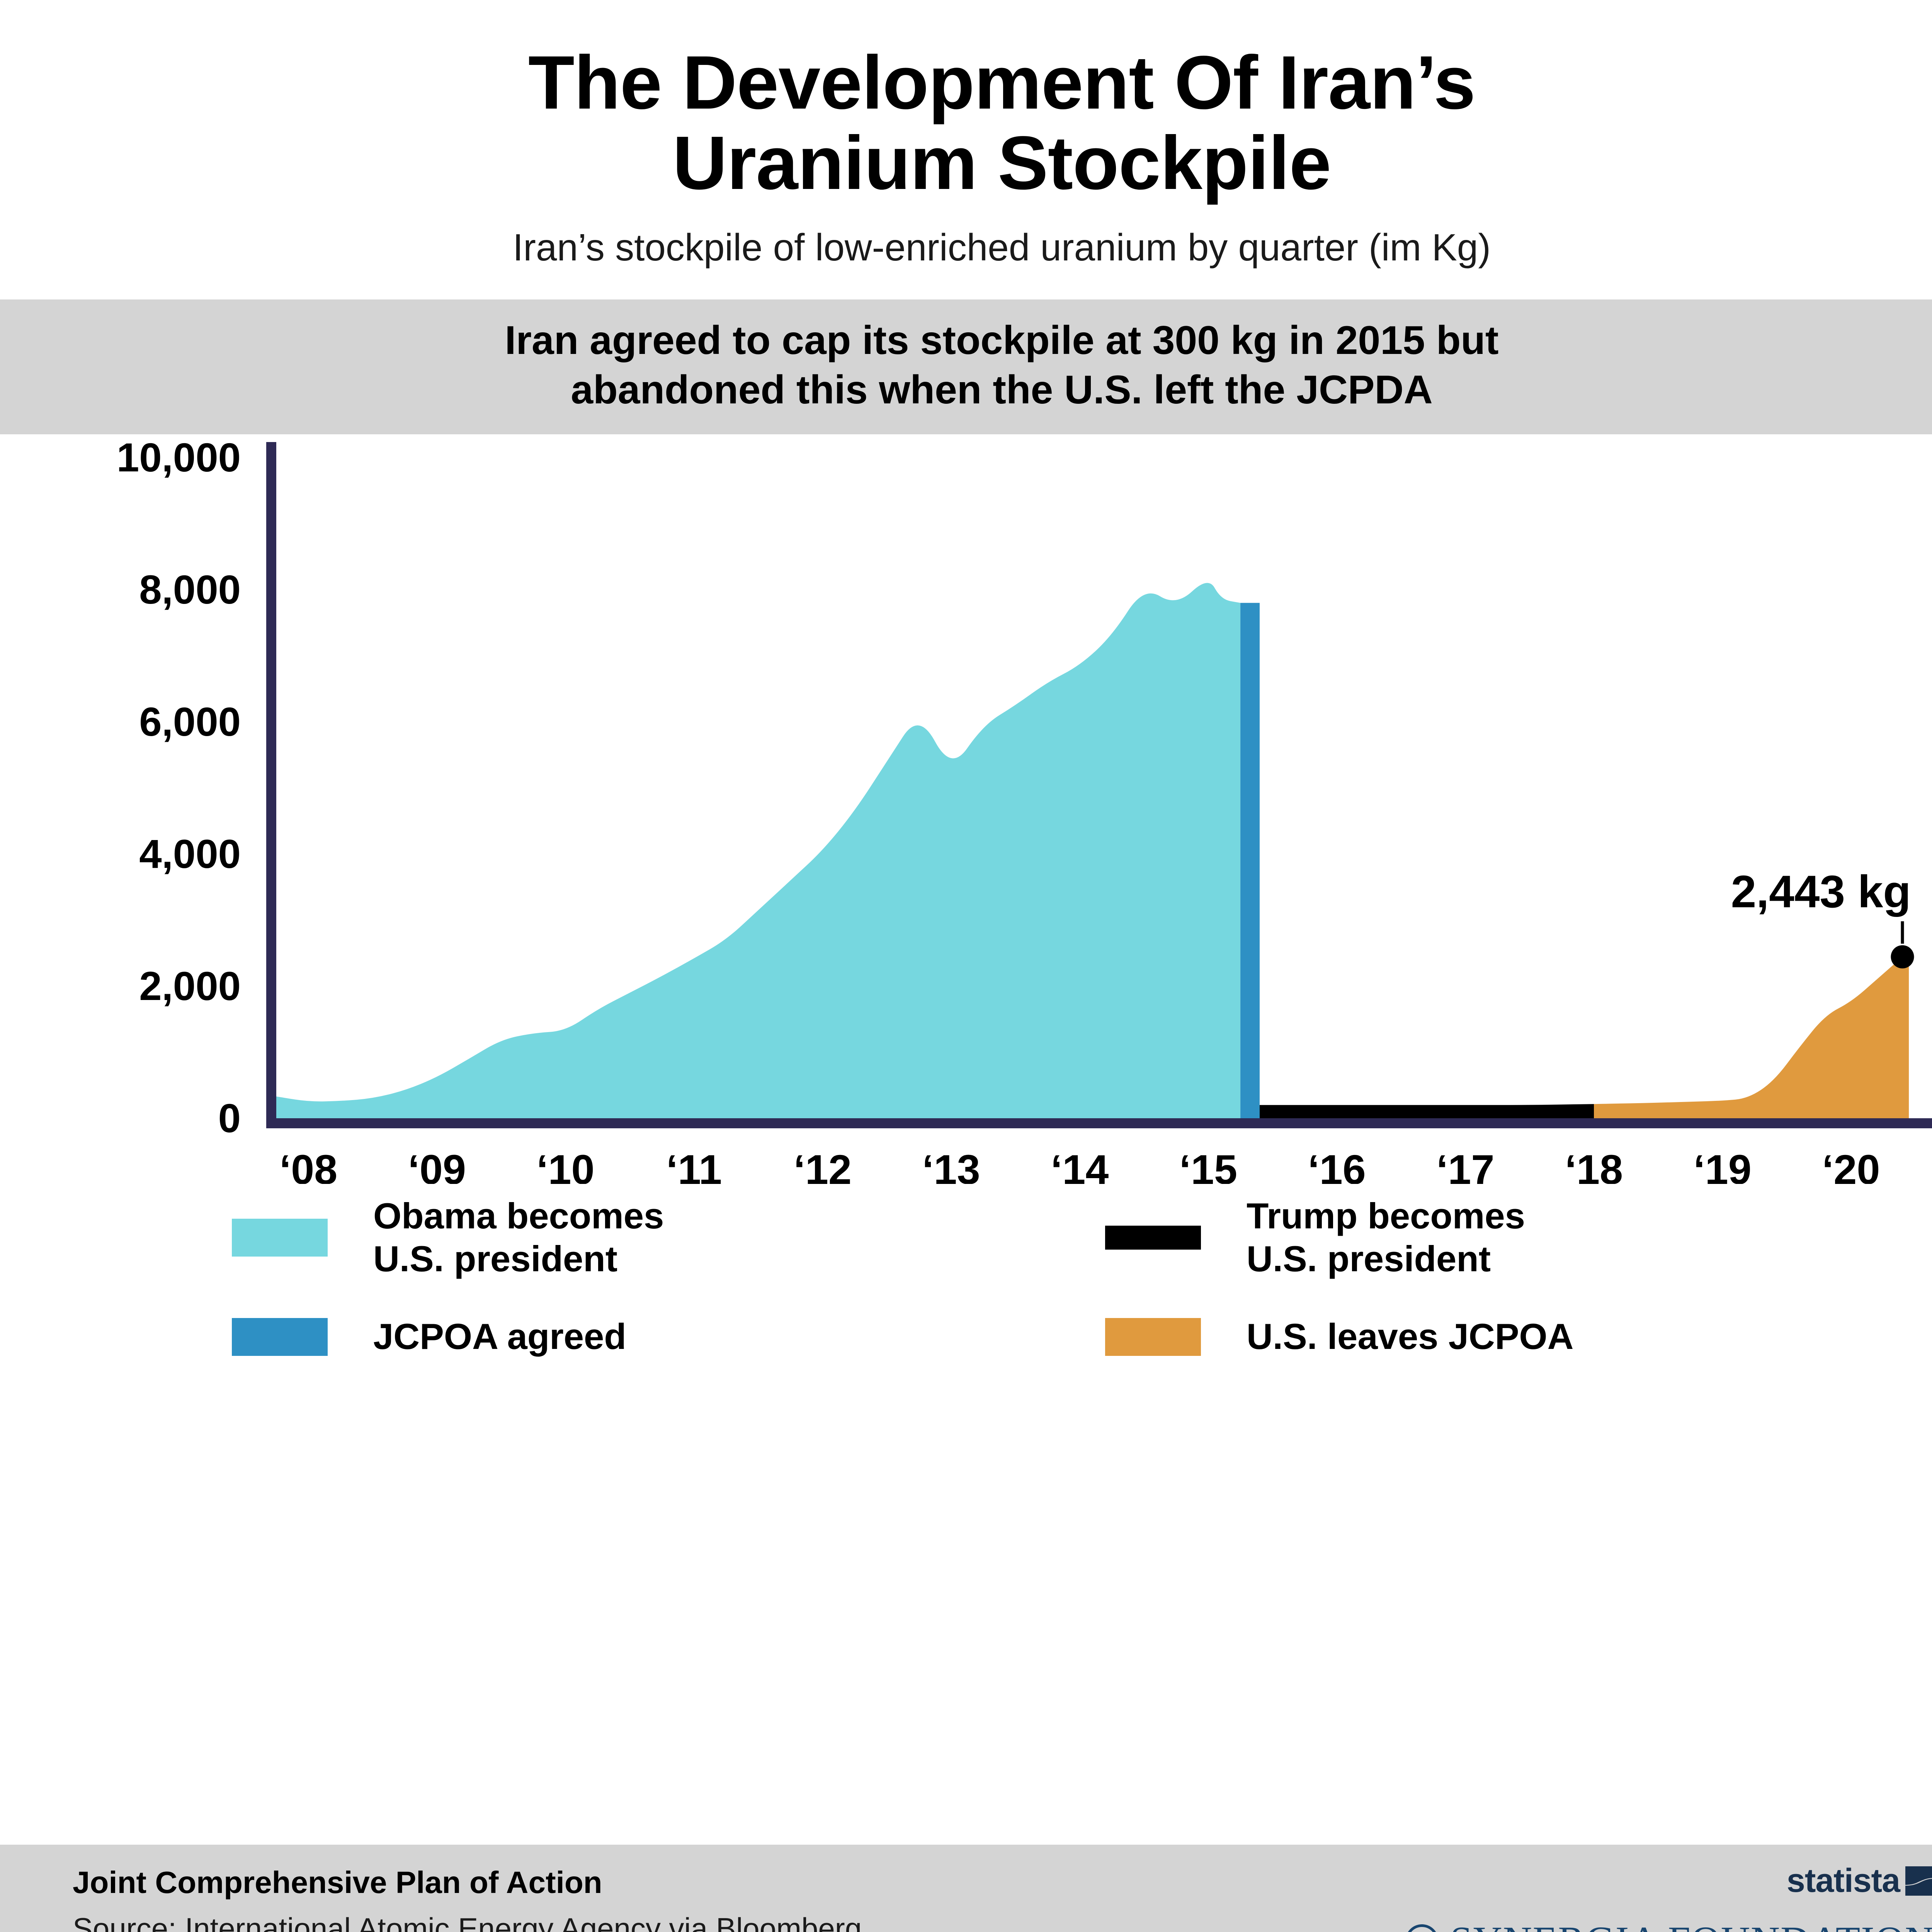  What do you see at coordinates (280, 1238) in the screenshot?
I see `legend-swatch-obama` at bounding box center [280, 1238].